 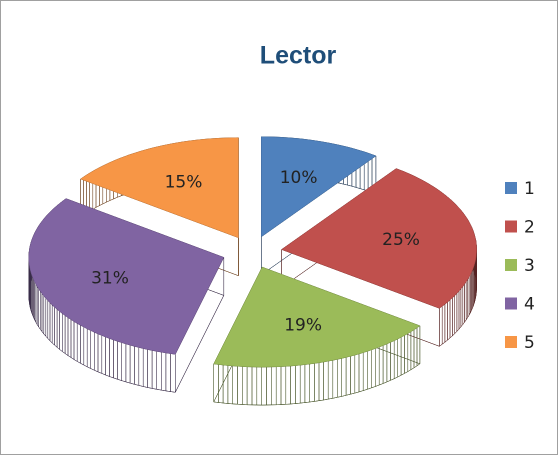 I want to click on data-label: 25%, so click(x=401, y=240).